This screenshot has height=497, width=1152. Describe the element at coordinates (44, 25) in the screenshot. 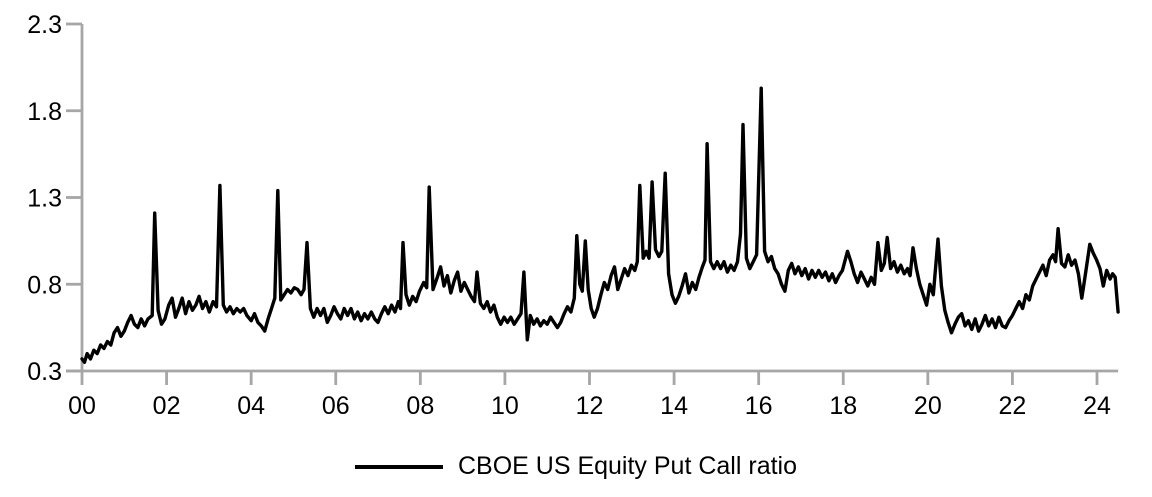

I see `y-axis-tick-label: 2.3` at that location.